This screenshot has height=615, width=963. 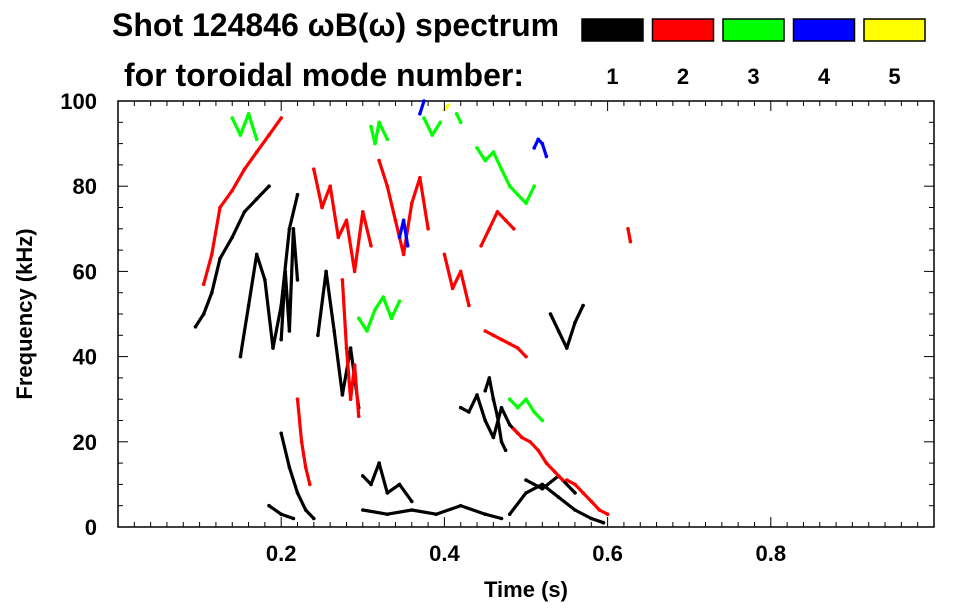 I want to click on legend-label-2: 2, so click(x=683, y=76).